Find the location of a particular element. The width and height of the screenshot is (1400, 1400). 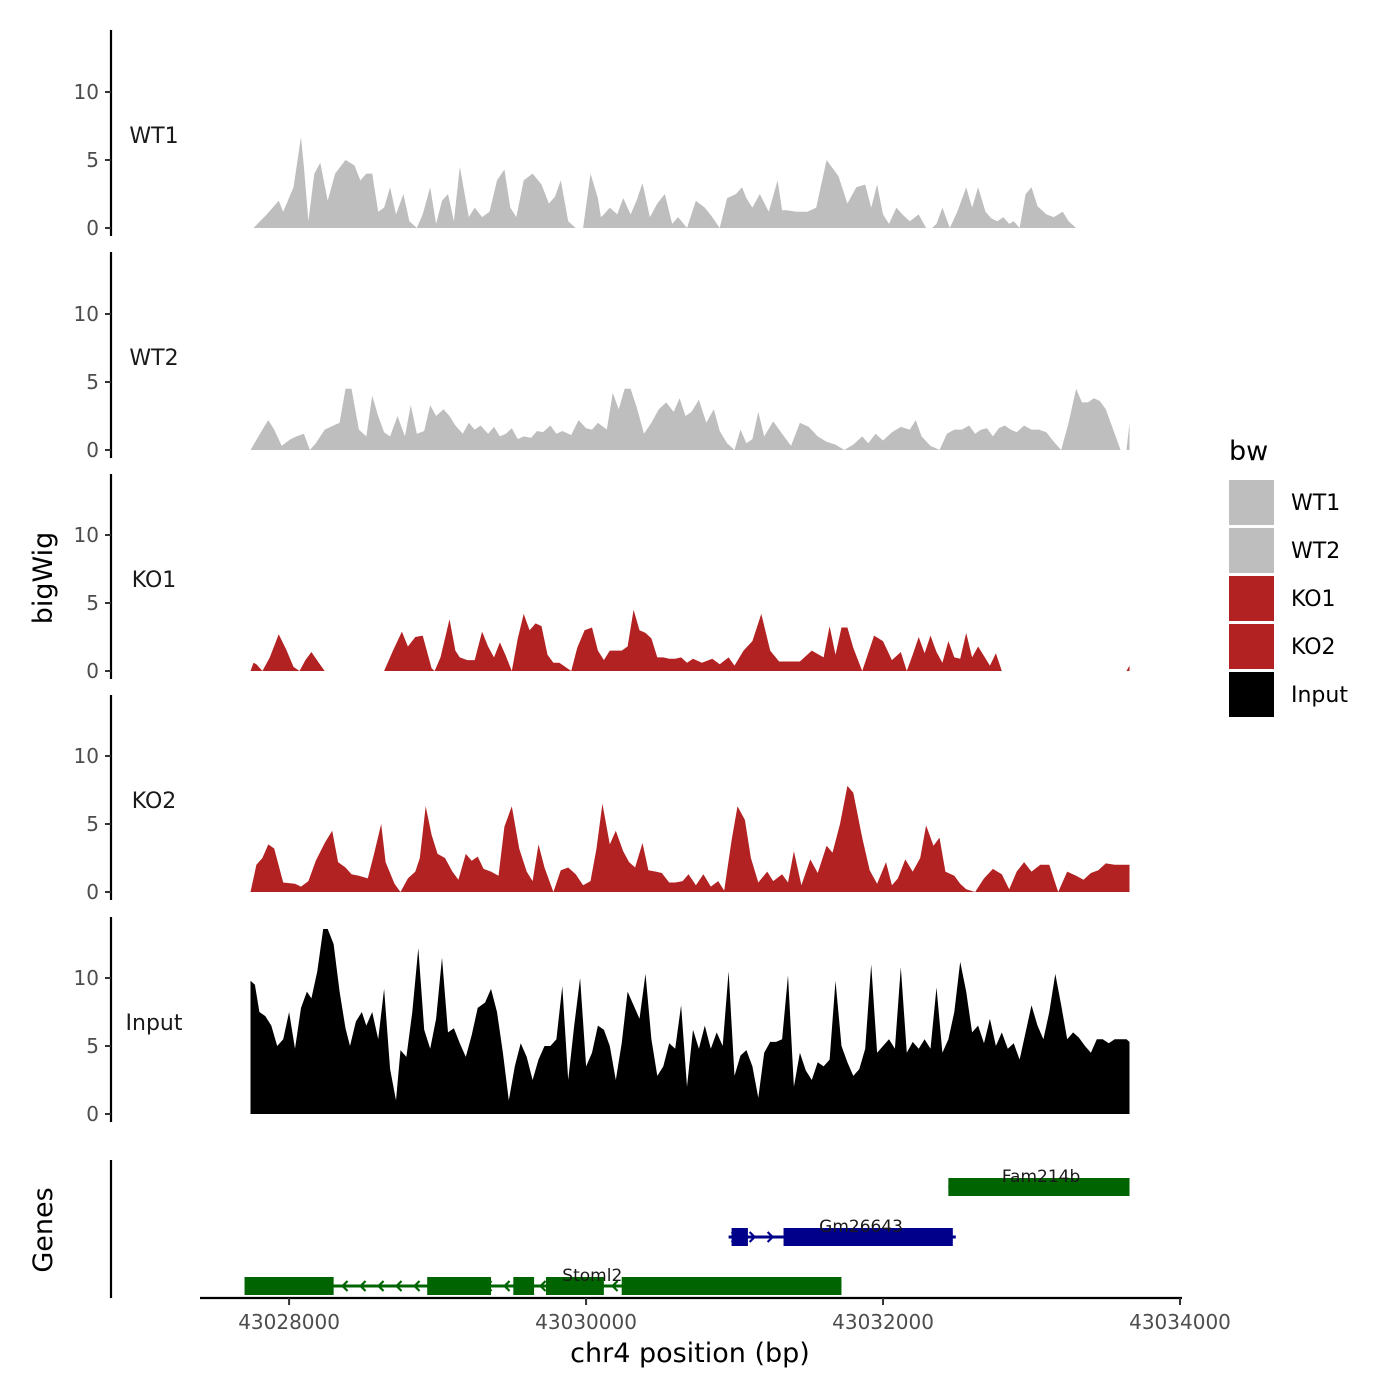

track-ko2: 0 5 10 KO2 is located at coordinates (602, 799).